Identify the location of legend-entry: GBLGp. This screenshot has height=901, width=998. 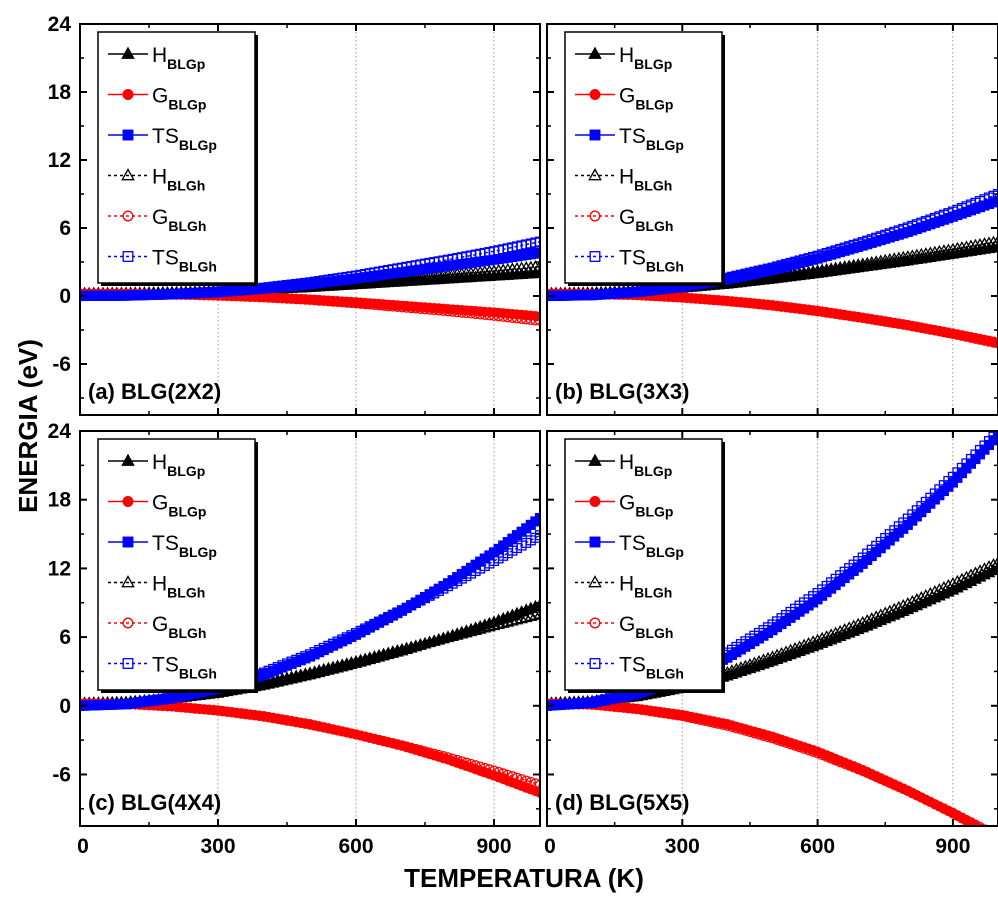
(624, 506).